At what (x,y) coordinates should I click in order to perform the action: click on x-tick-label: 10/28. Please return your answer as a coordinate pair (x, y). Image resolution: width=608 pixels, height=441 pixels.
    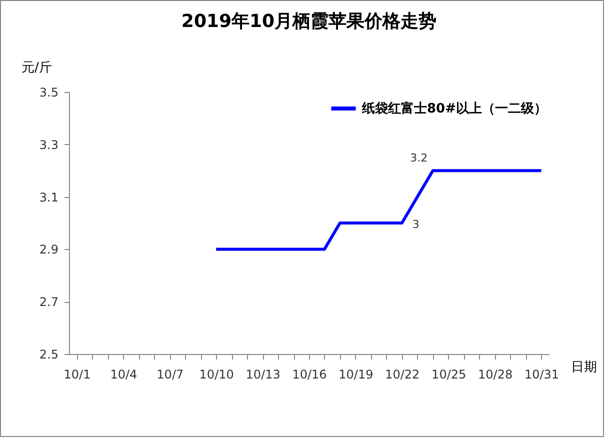
    Looking at the image, I should click on (495, 375).